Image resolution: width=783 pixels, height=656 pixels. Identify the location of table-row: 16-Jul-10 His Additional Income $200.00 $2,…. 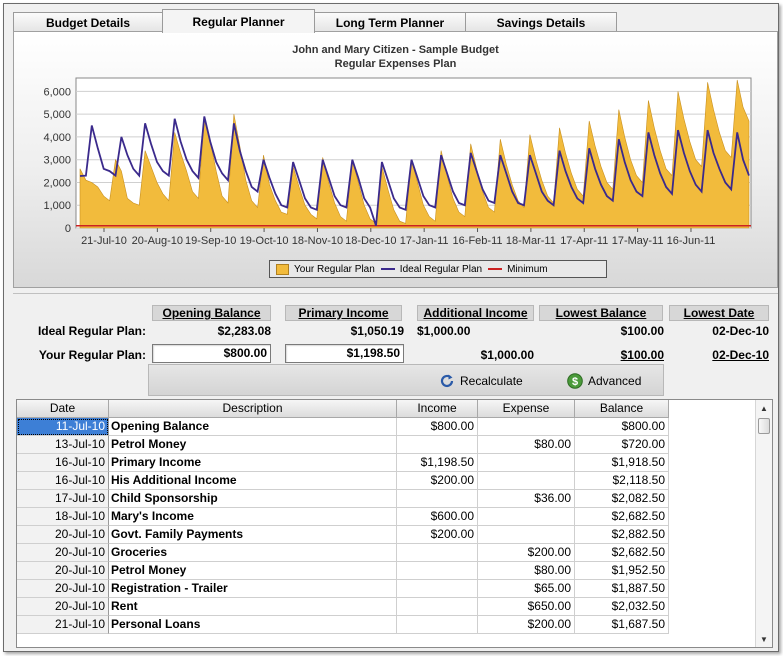
(343, 481).